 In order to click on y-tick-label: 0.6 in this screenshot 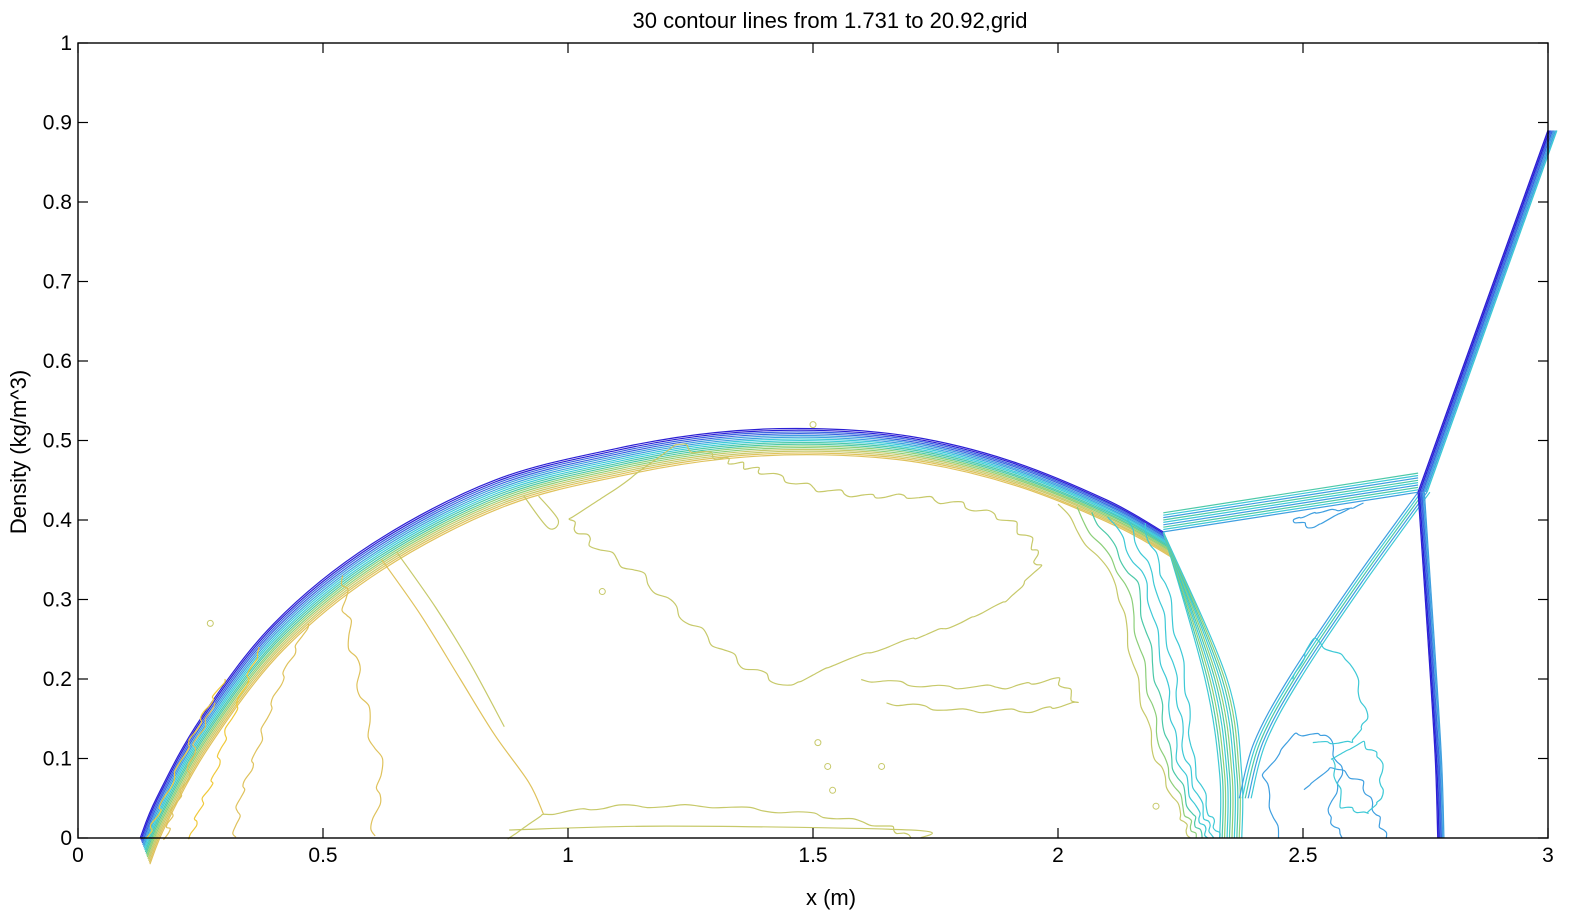, I will do `click(57, 361)`.